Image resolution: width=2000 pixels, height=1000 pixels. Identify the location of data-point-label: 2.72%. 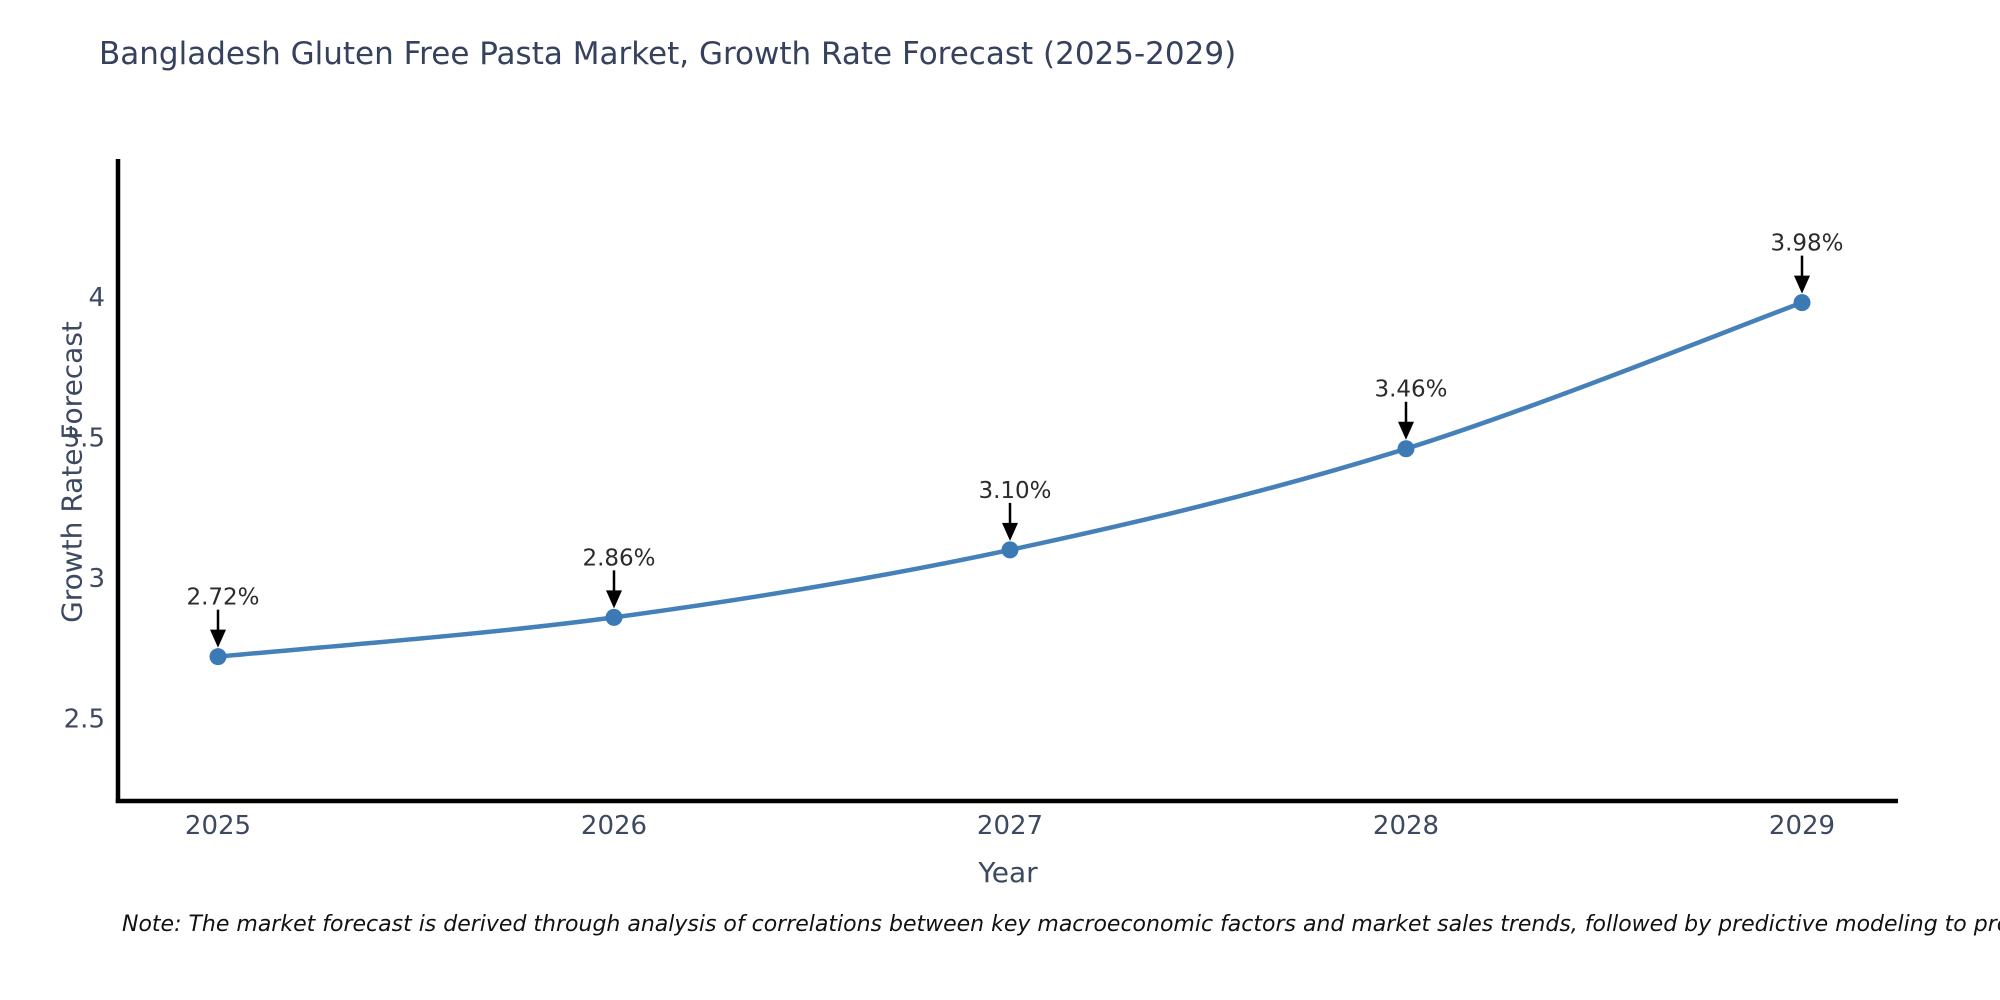
(222, 598).